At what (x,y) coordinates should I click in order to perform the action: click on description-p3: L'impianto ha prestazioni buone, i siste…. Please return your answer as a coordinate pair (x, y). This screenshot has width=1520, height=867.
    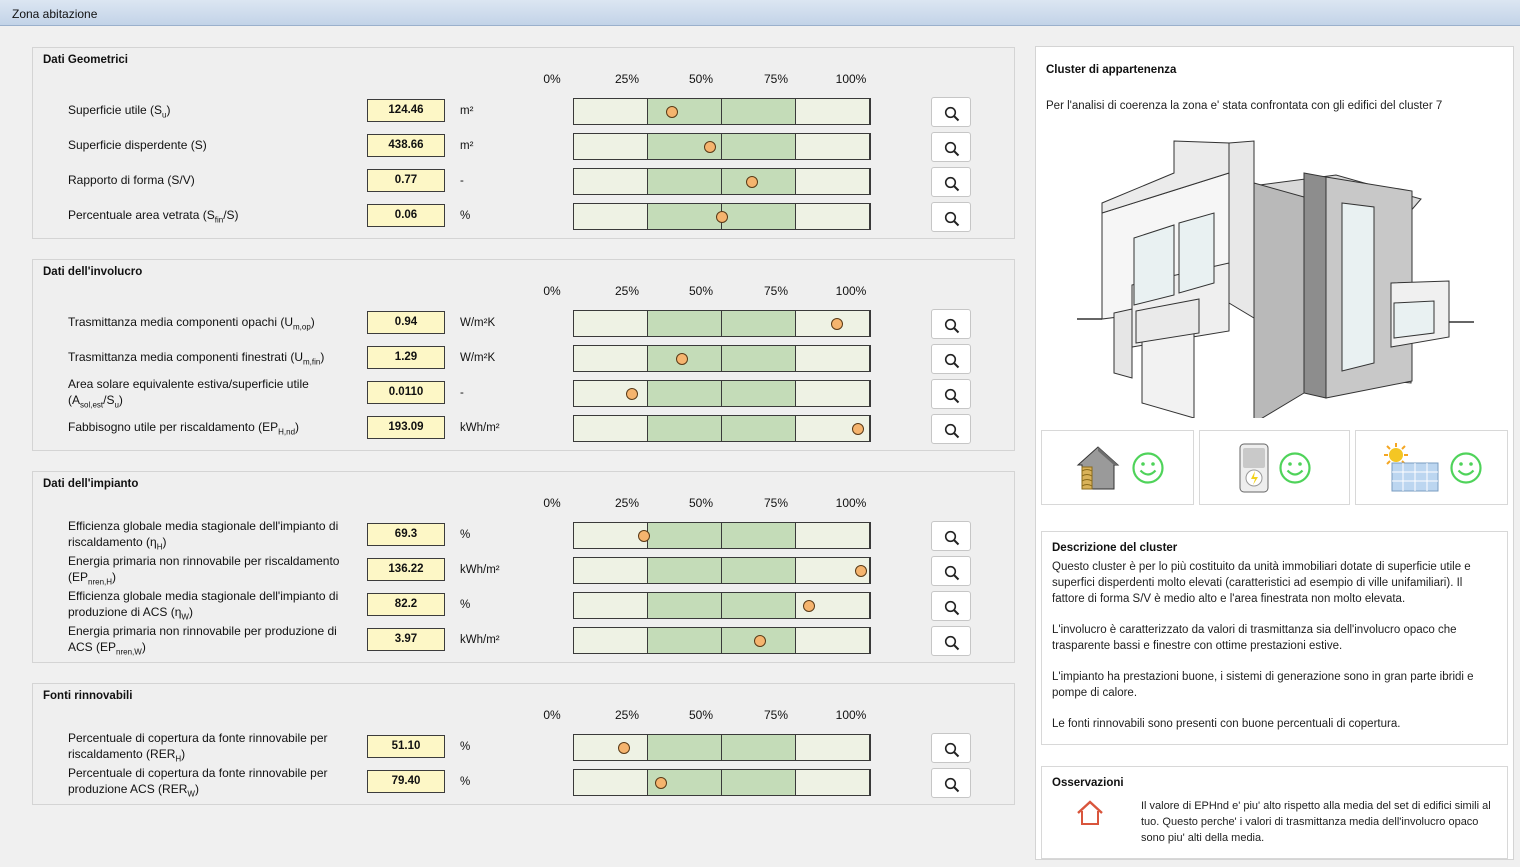
    Looking at the image, I should click on (1263, 685).